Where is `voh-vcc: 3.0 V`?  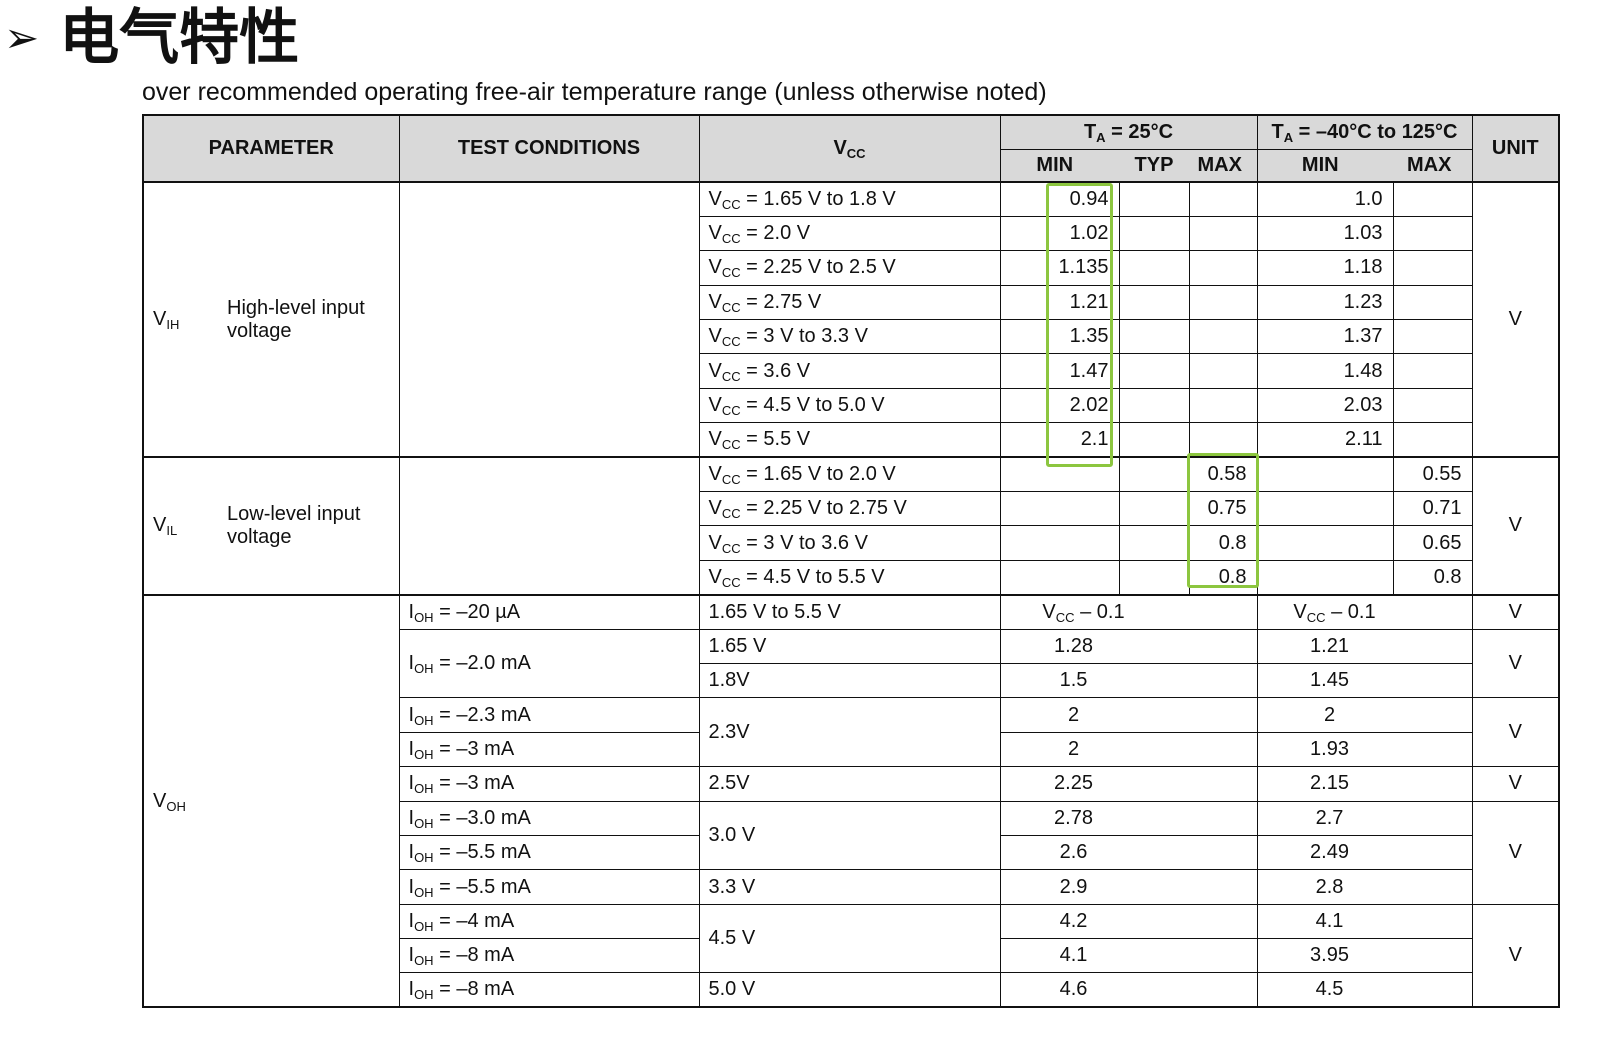 voh-vcc: 3.0 V is located at coordinates (849, 835).